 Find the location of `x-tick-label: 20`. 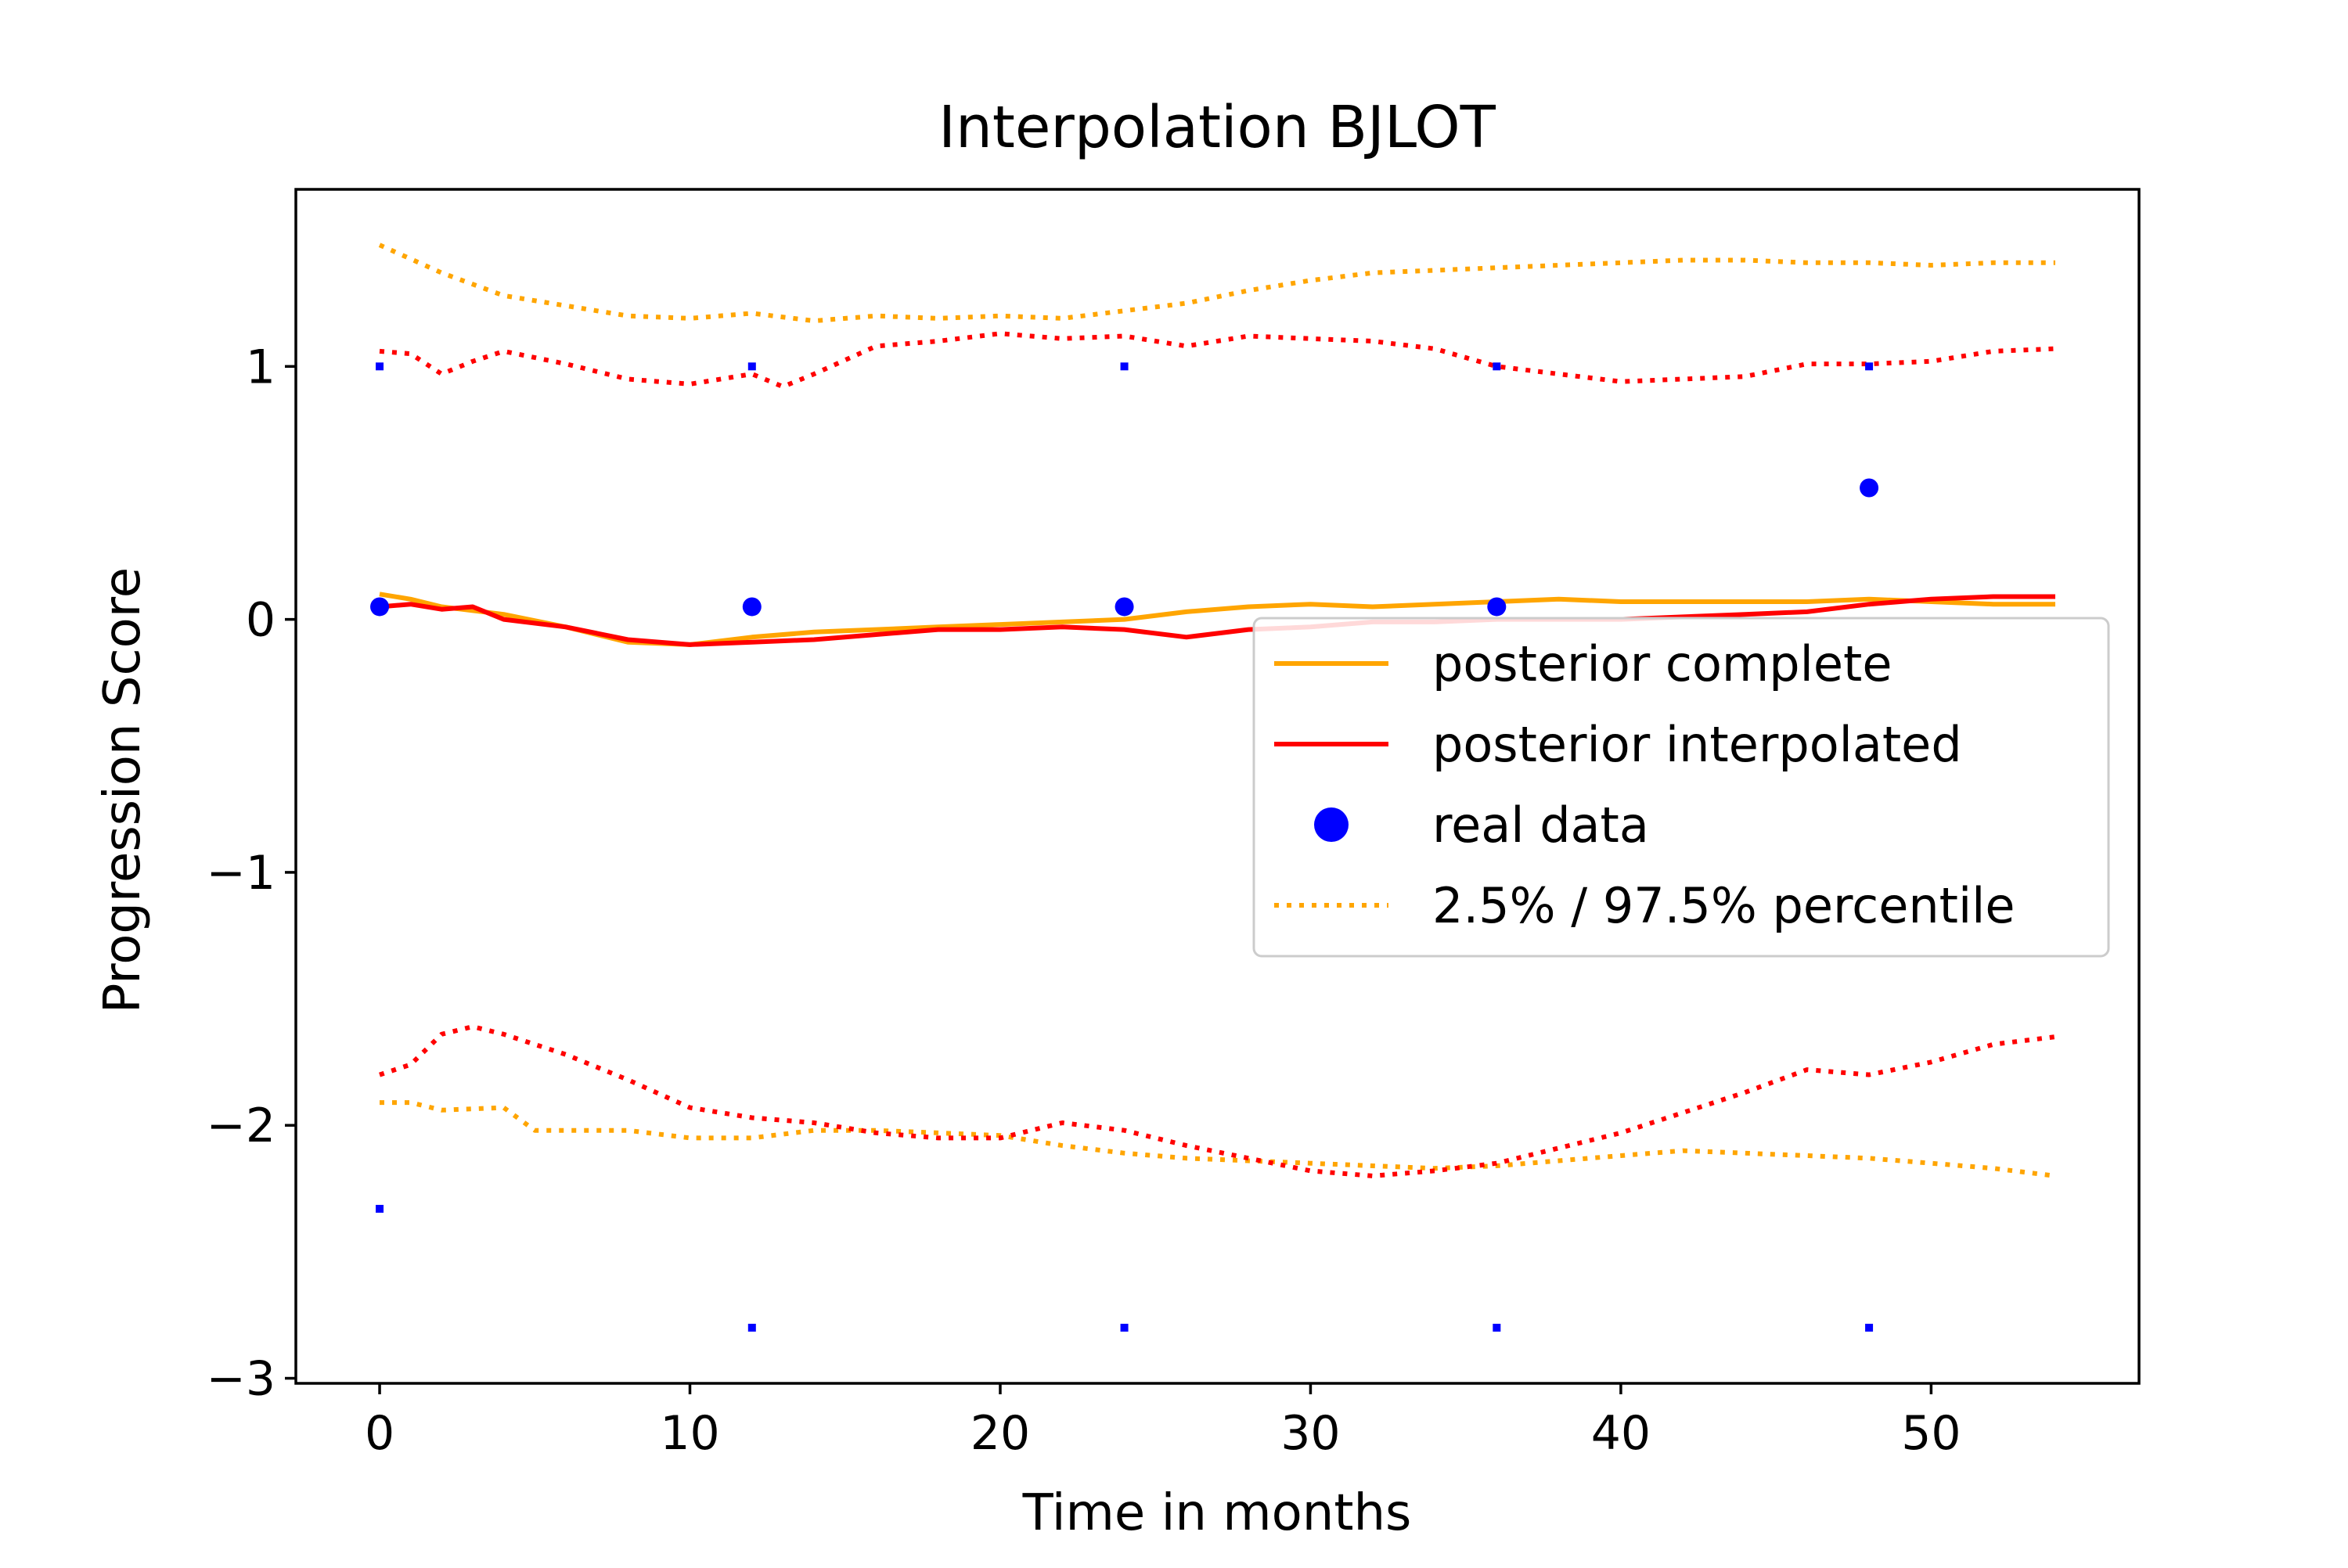

x-tick-label: 20 is located at coordinates (1000, 1434).